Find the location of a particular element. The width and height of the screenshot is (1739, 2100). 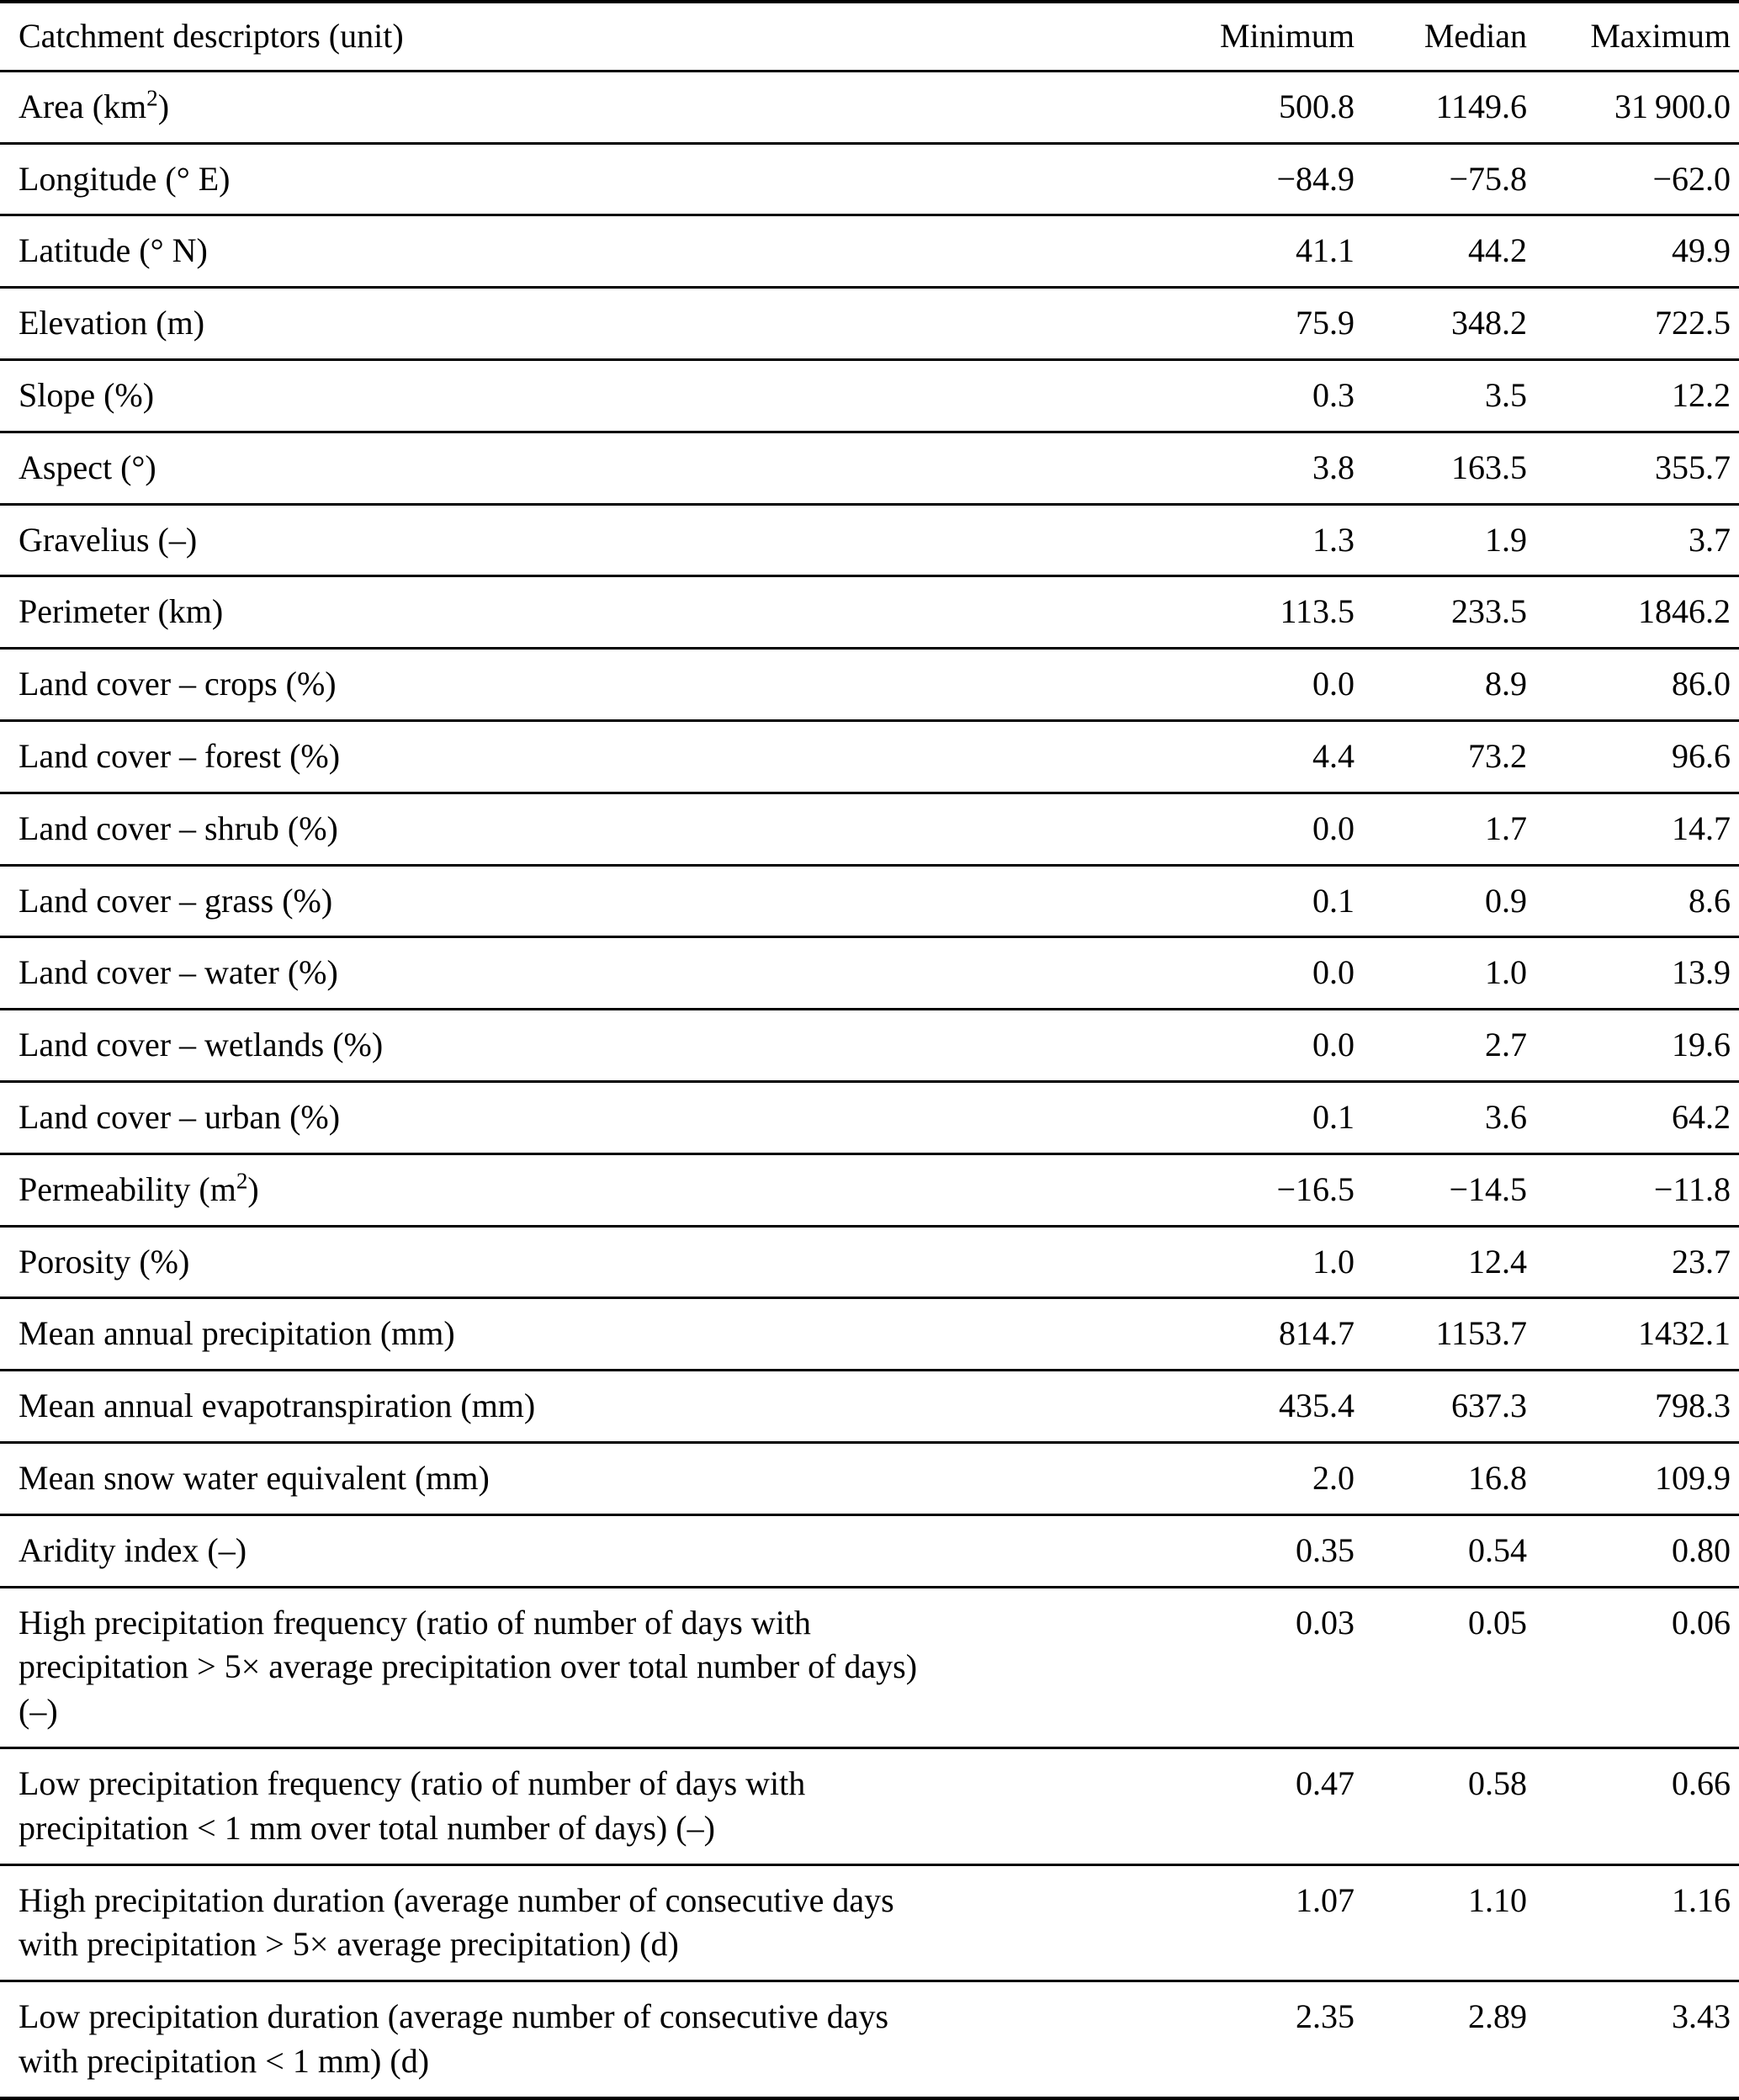

maximum-value: 1432.1 is located at coordinates (1684, 1333).